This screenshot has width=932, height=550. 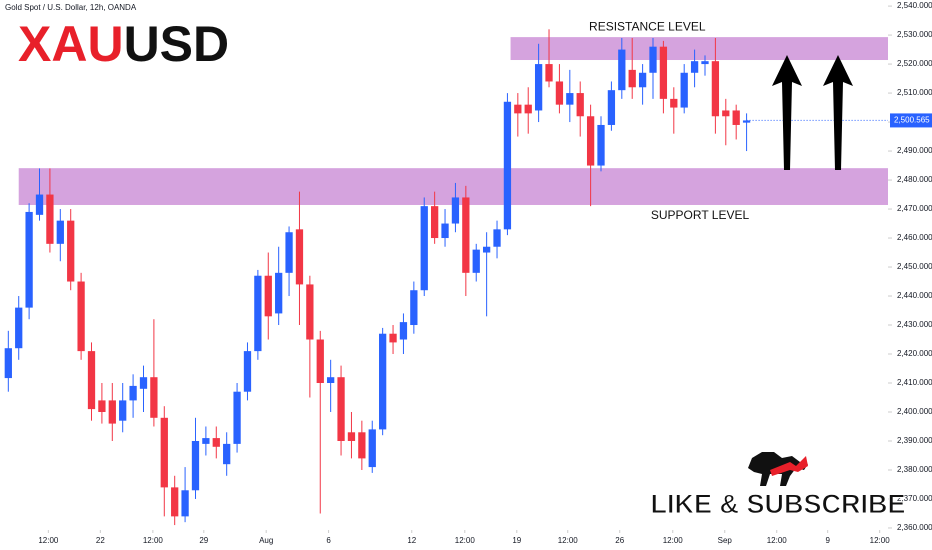 I want to click on last-price-box, so click(x=911, y=120).